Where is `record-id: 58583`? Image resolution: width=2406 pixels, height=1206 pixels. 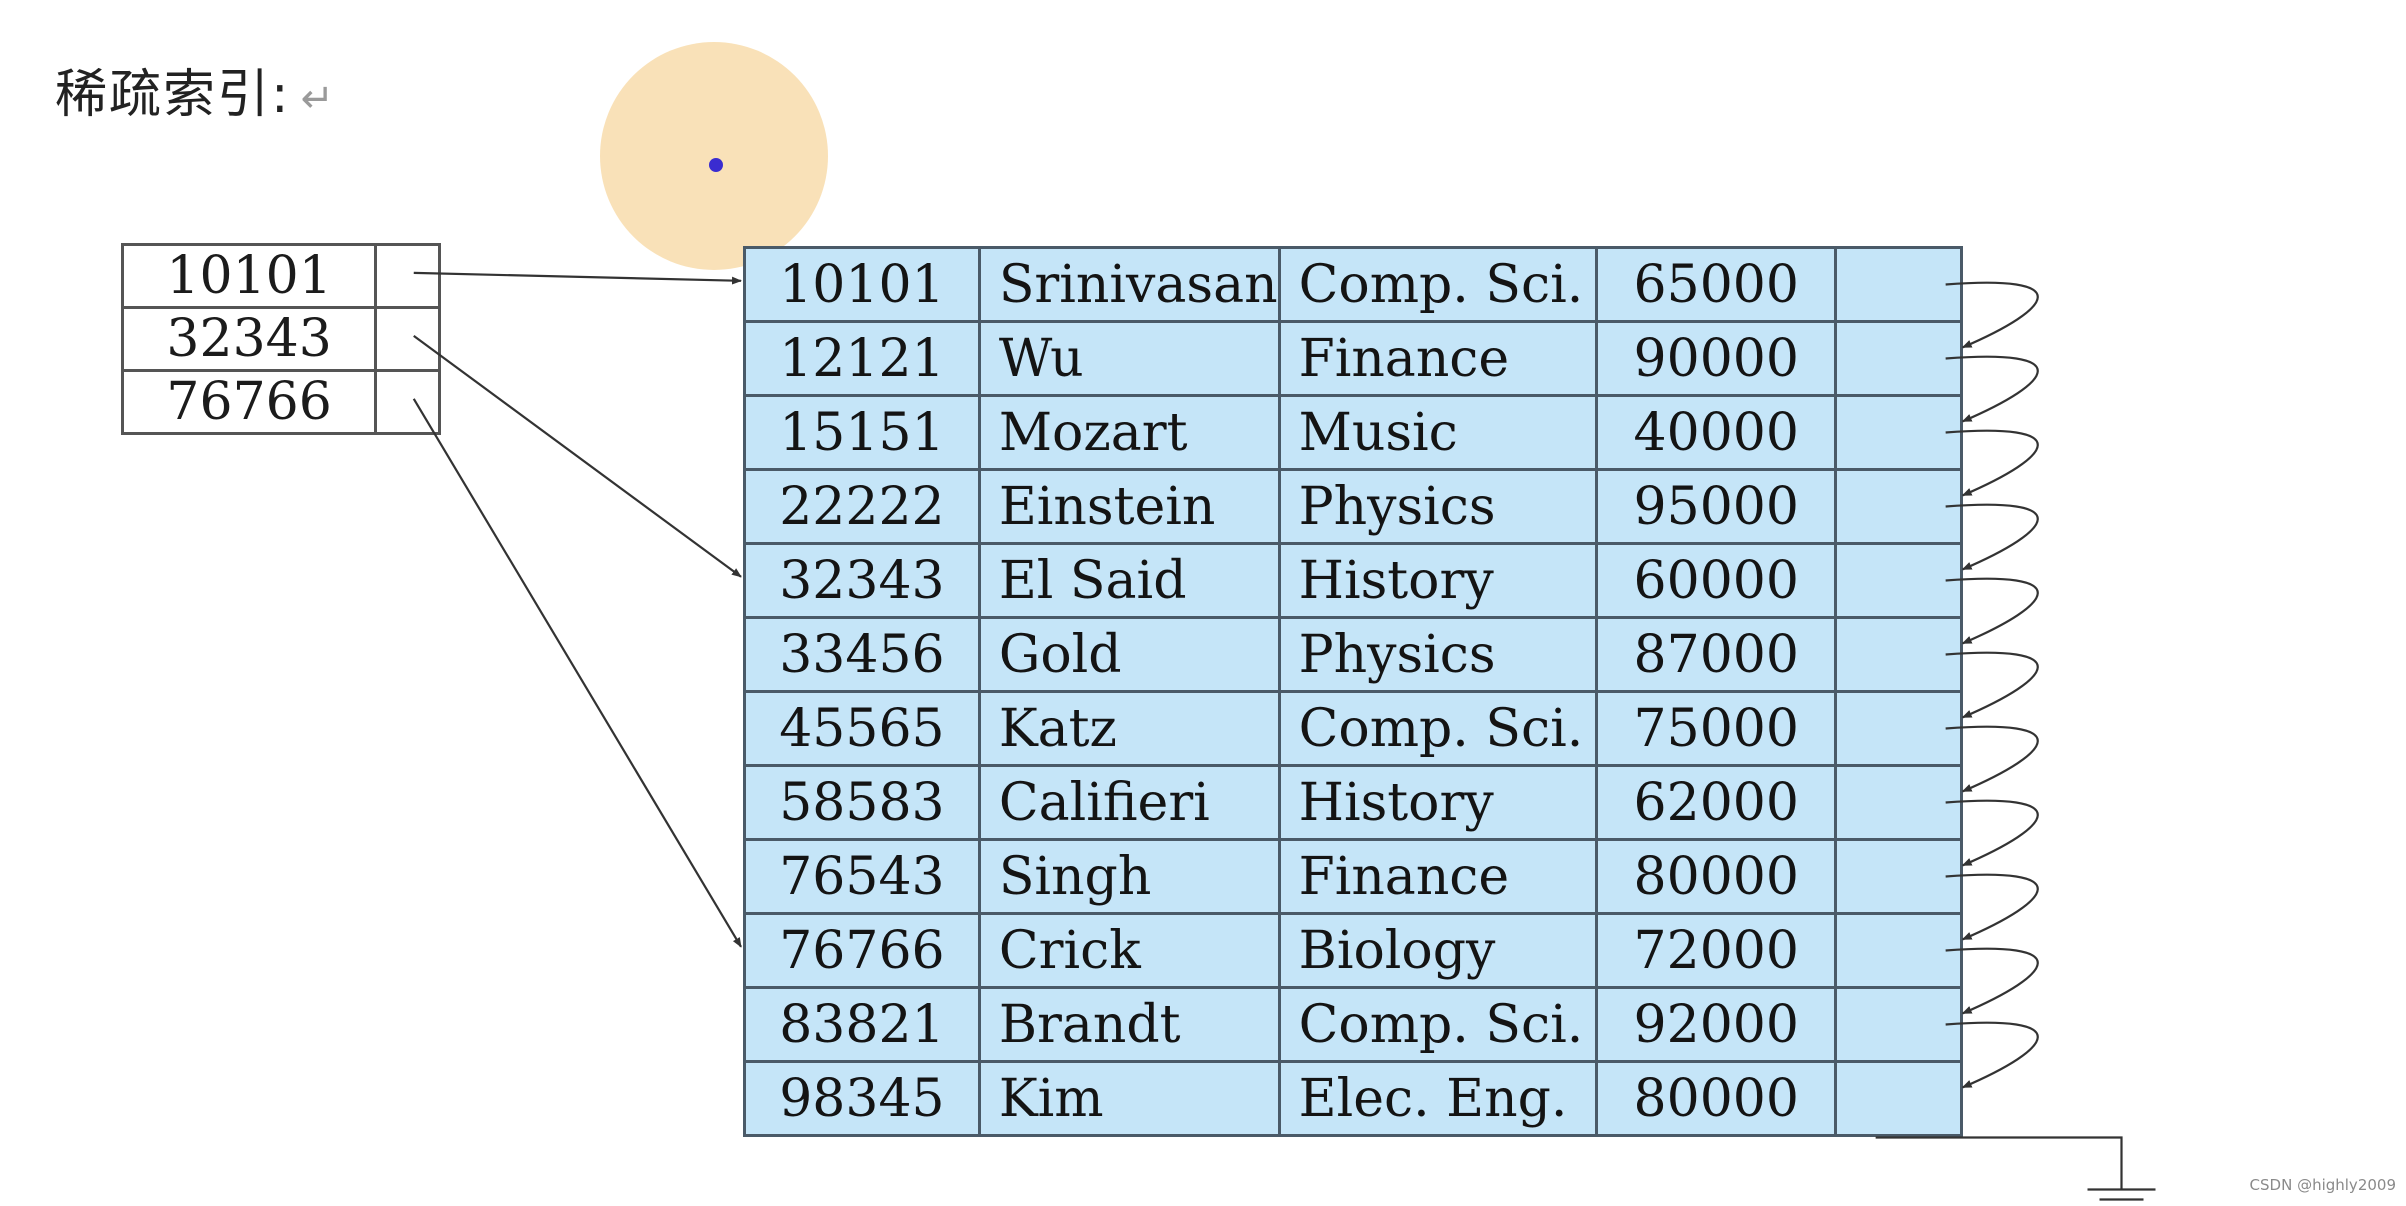 record-id: 58583 is located at coordinates (862, 802).